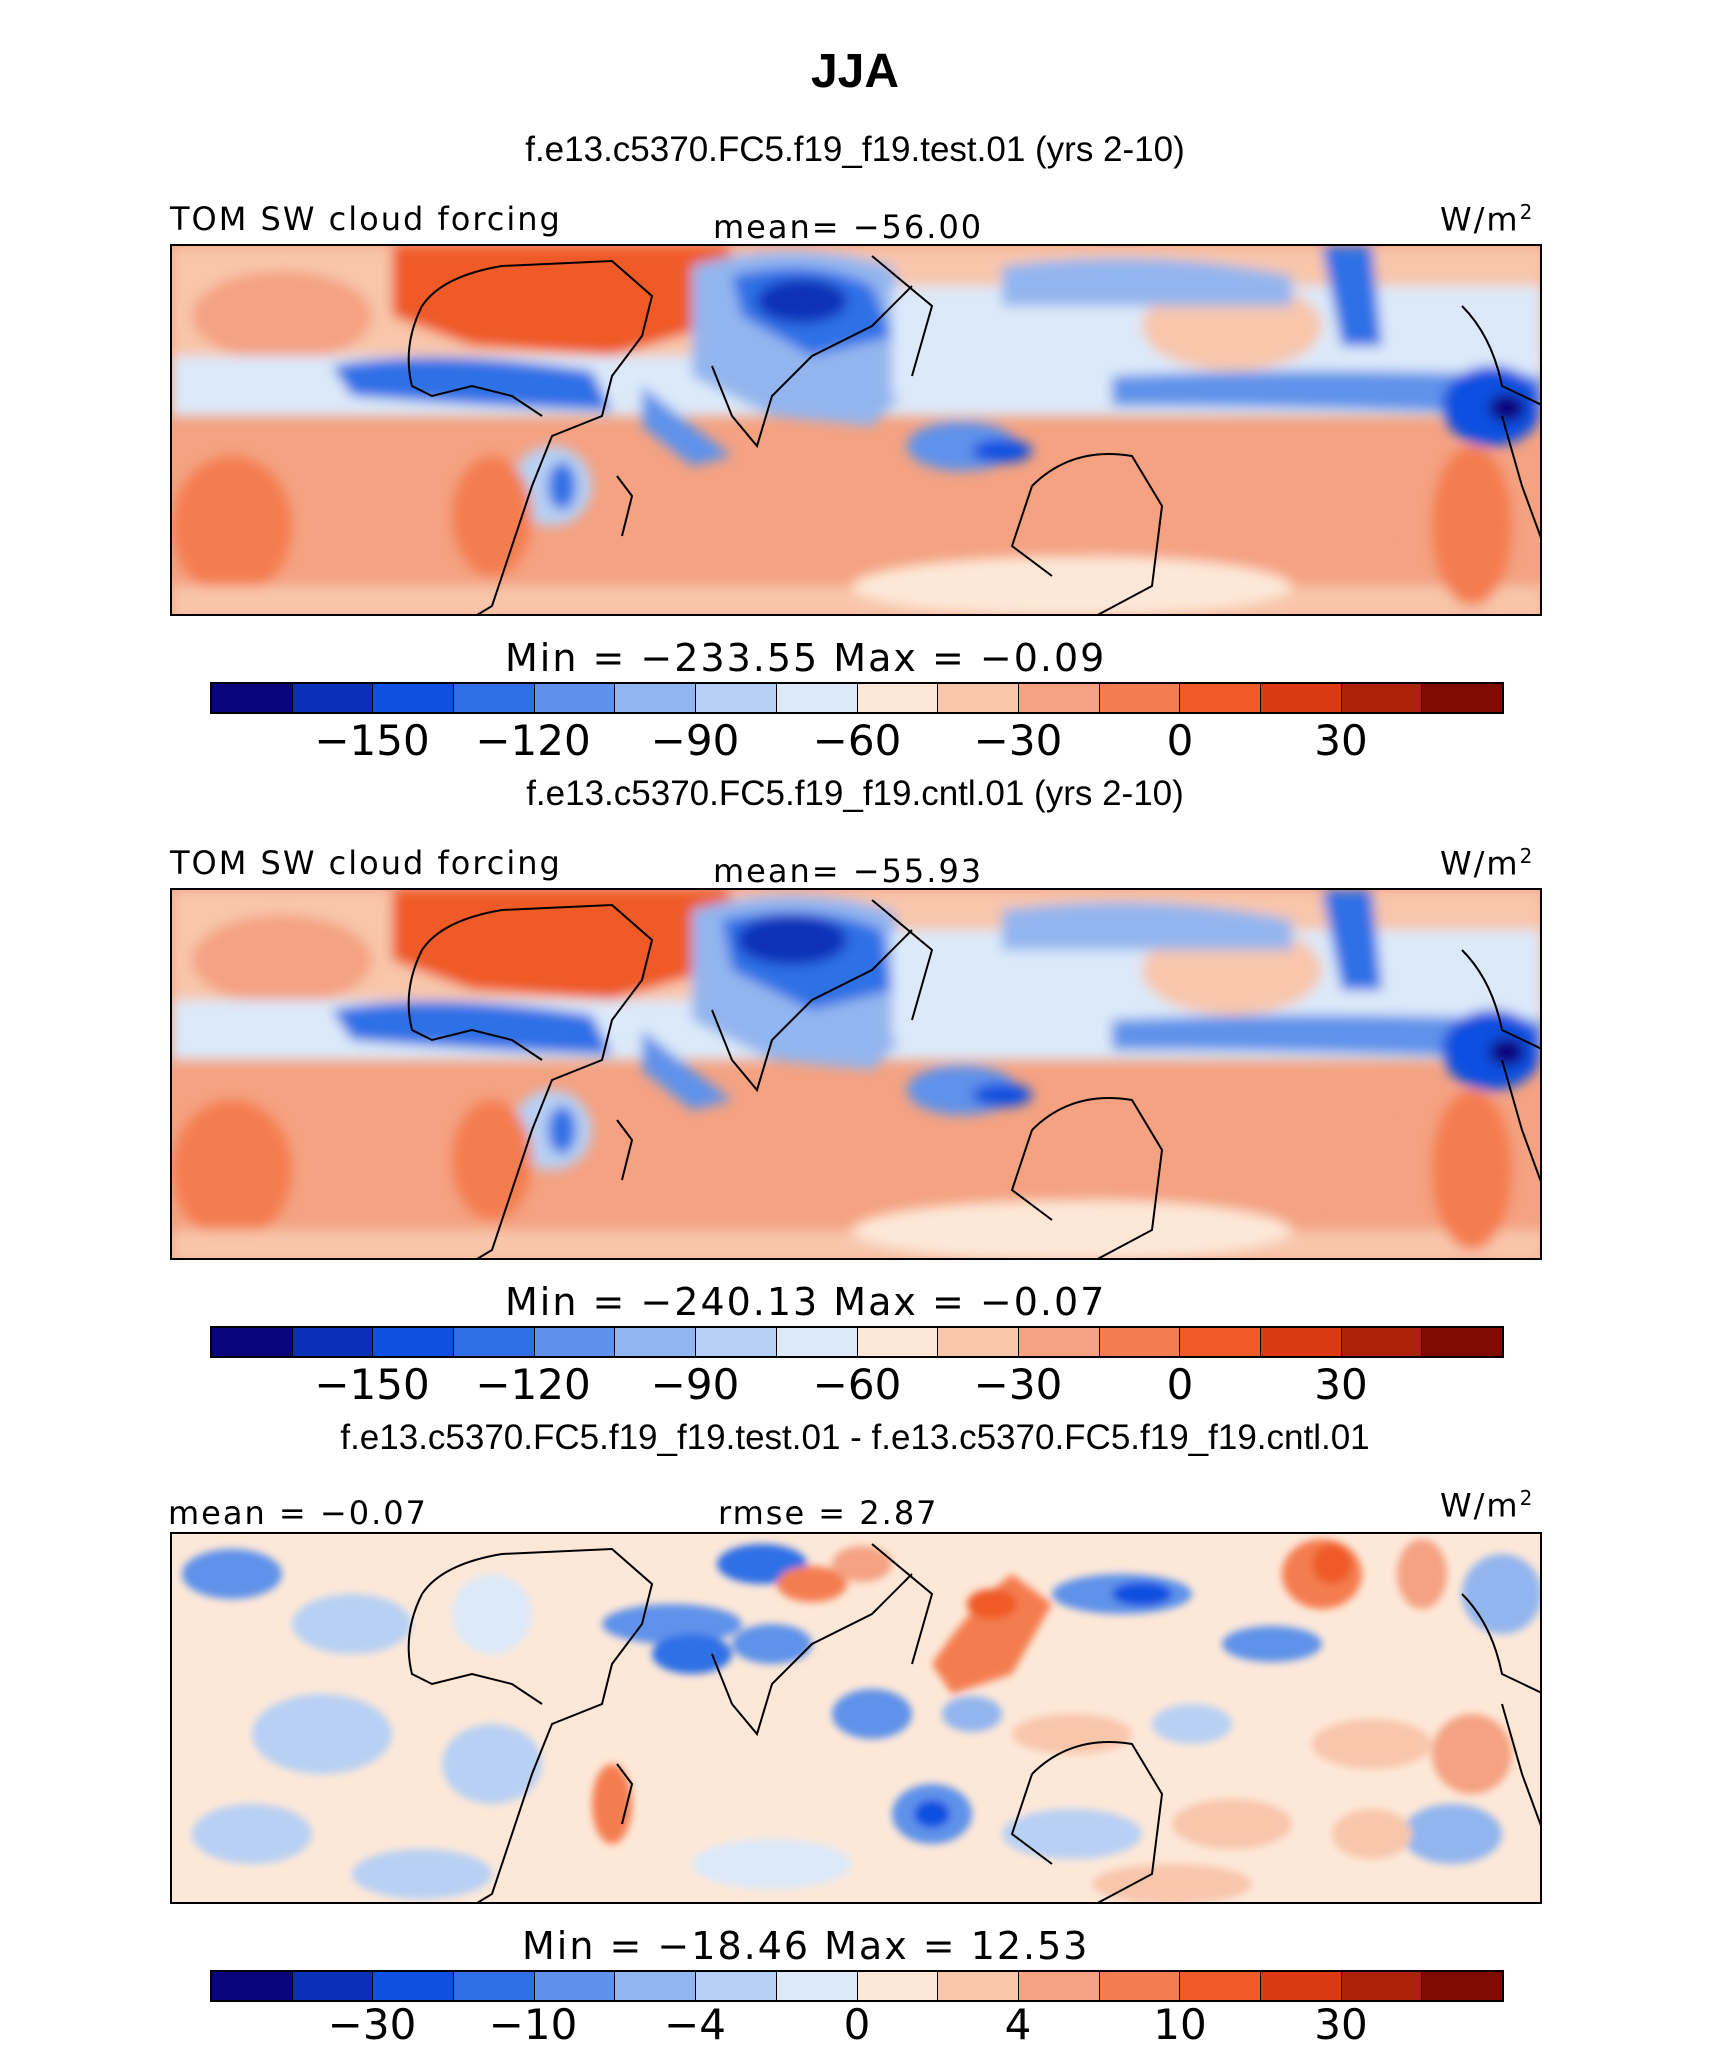  I want to click on panel-3-mean-label: mean = −0.07, so click(298, 1513).